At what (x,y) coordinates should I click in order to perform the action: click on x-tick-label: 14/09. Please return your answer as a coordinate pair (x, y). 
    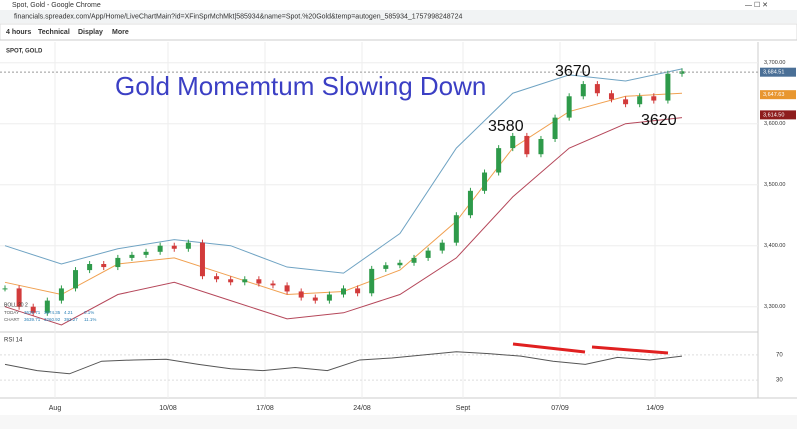
    Looking at the image, I should click on (655, 408).